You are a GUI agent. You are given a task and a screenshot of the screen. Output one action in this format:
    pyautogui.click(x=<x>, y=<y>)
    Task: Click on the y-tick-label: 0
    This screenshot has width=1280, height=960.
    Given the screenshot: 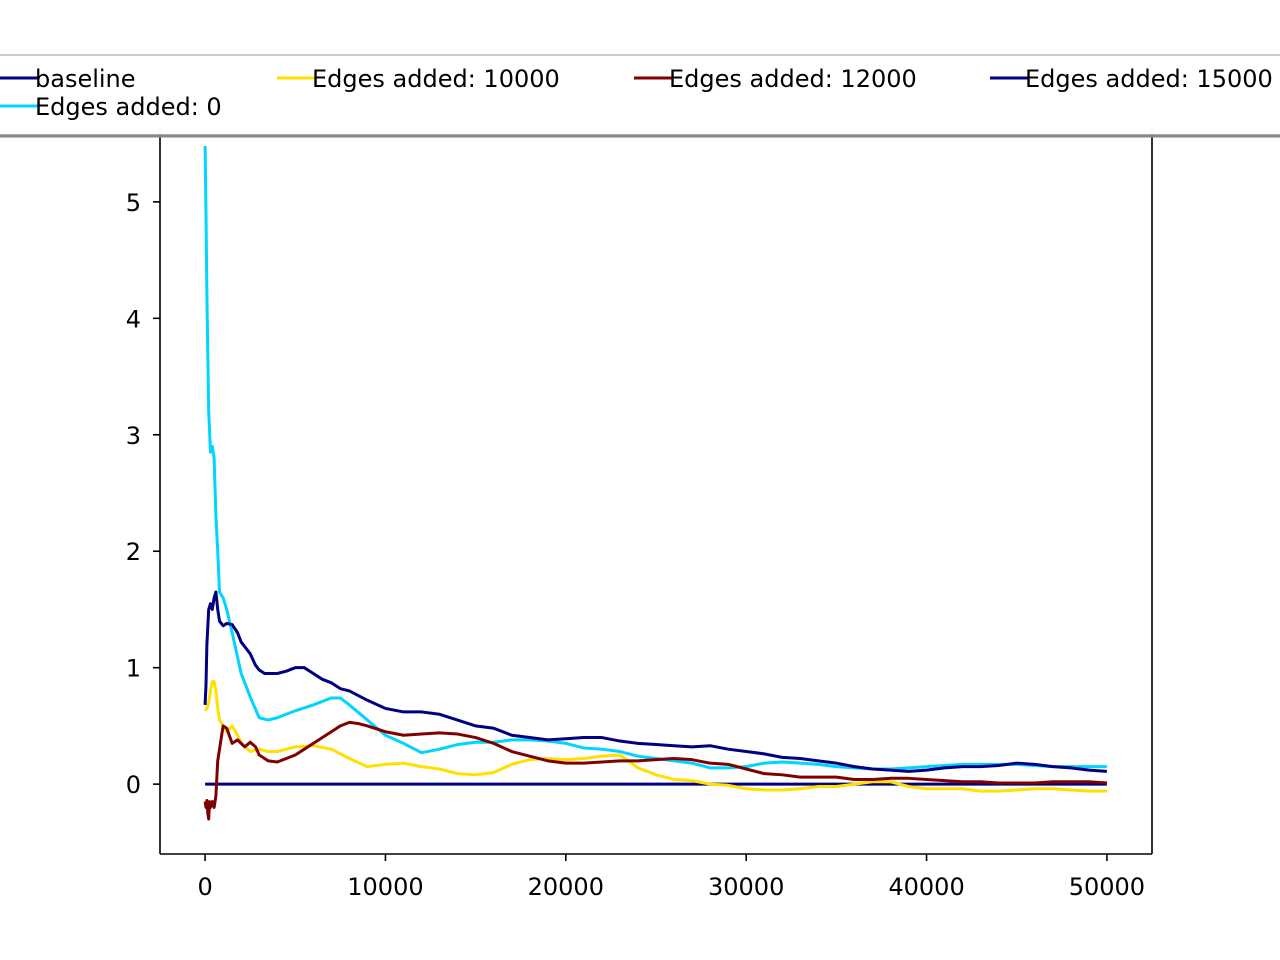 What is the action you would take?
    pyautogui.click(x=133, y=785)
    